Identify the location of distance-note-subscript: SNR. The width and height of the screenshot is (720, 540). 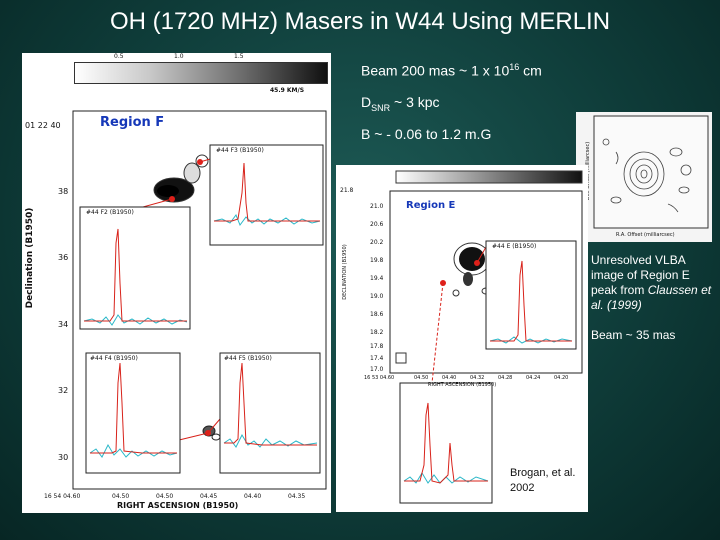
(381, 107).